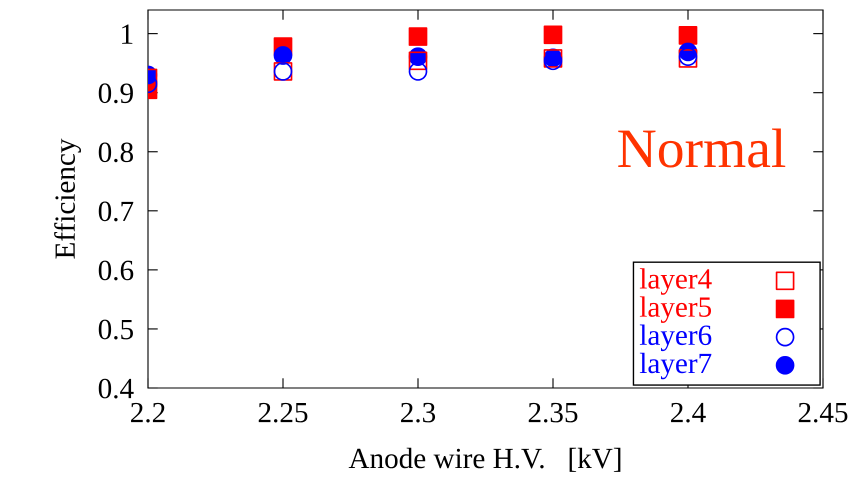  What do you see at coordinates (127, 34) in the screenshot?
I see `y-tick-label: 1` at bounding box center [127, 34].